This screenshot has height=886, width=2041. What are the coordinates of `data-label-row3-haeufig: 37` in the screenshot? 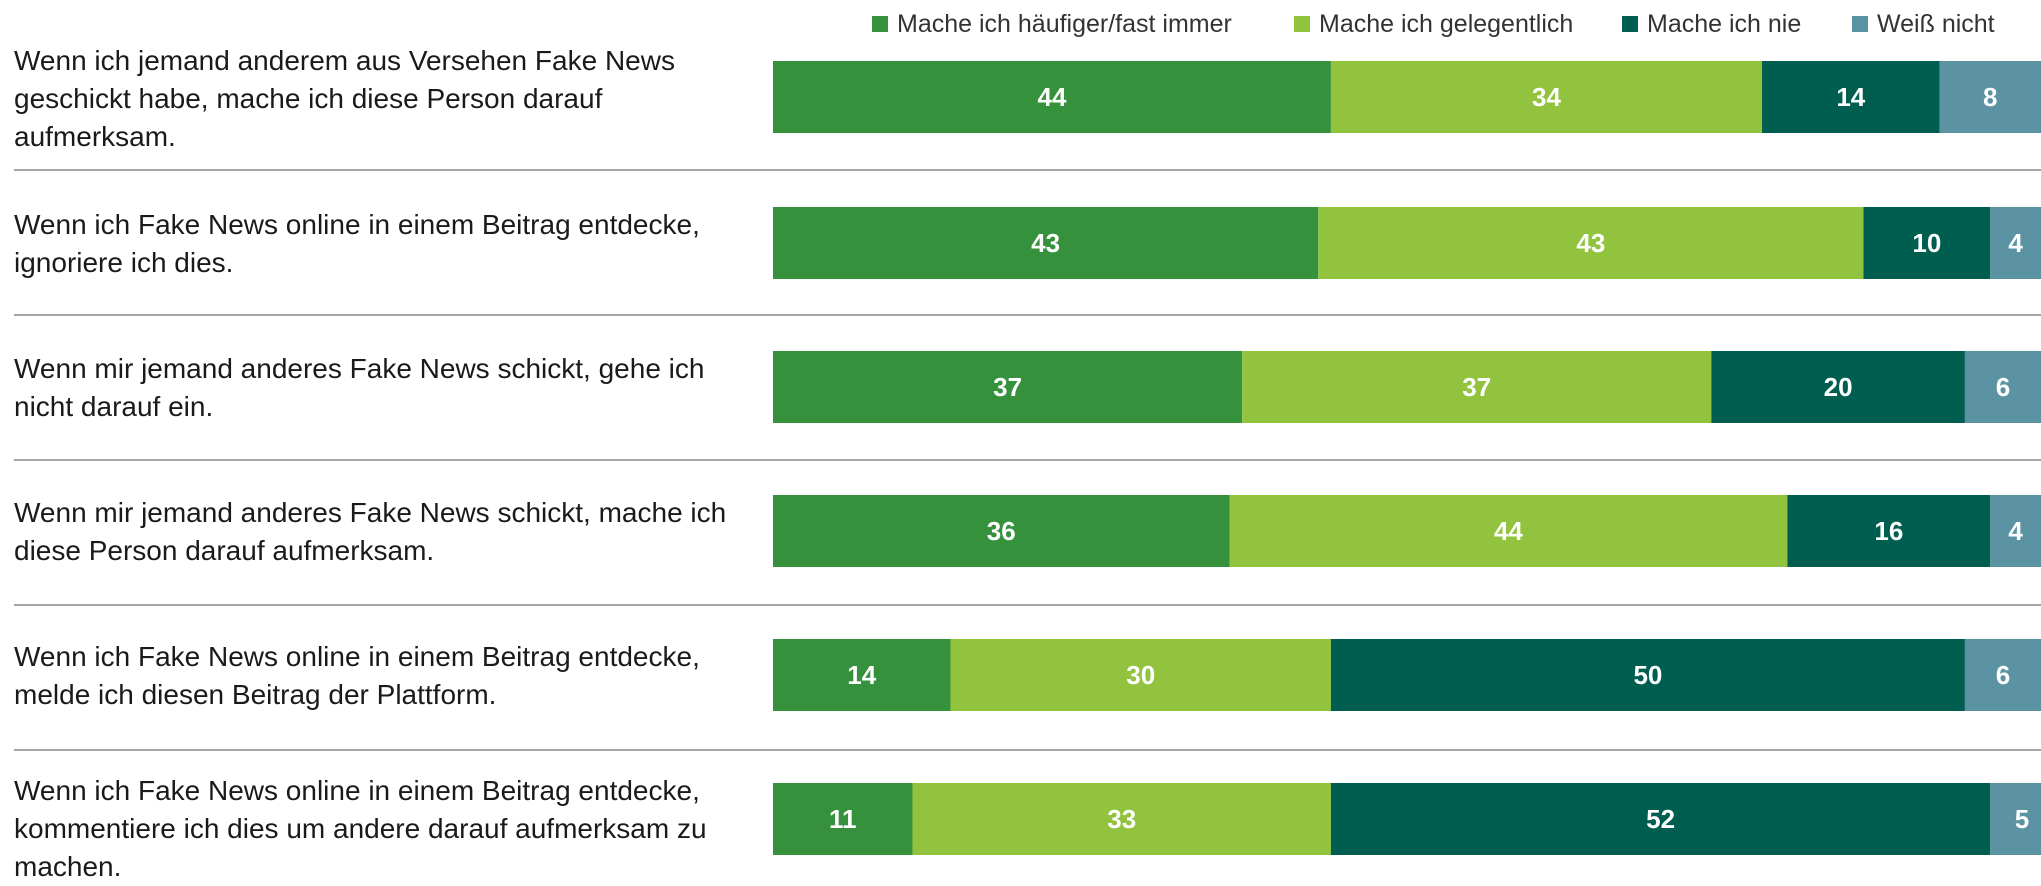 It's located at (1007, 387).